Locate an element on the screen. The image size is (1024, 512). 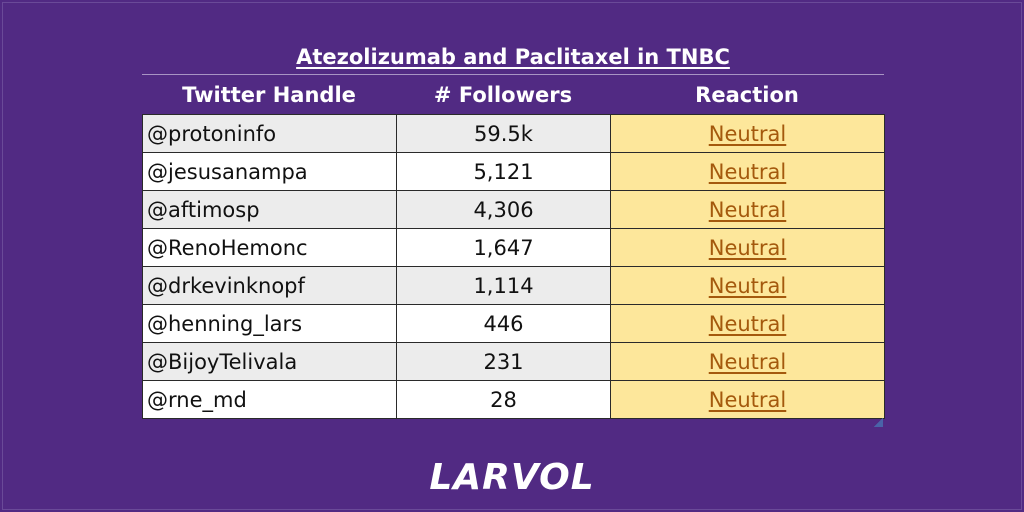
handle-cell: @protoninfo is located at coordinates (269, 133).